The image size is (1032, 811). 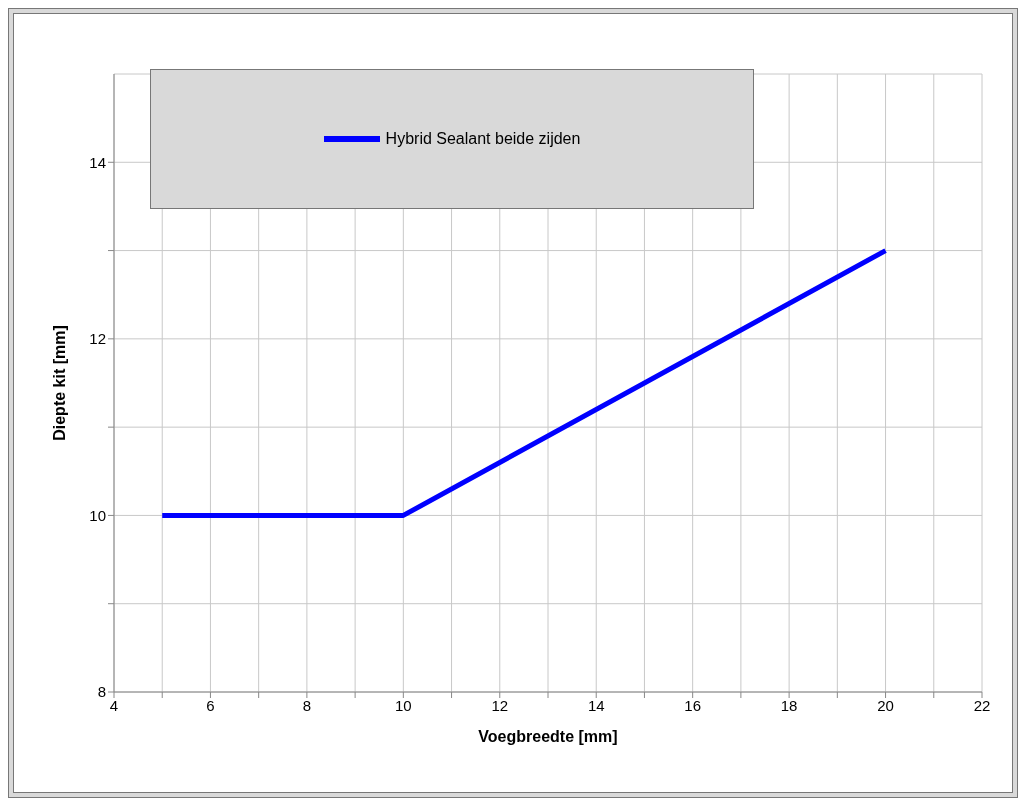 I want to click on legend-panel: Hybrid Sealant beide zijden, so click(x=452, y=139).